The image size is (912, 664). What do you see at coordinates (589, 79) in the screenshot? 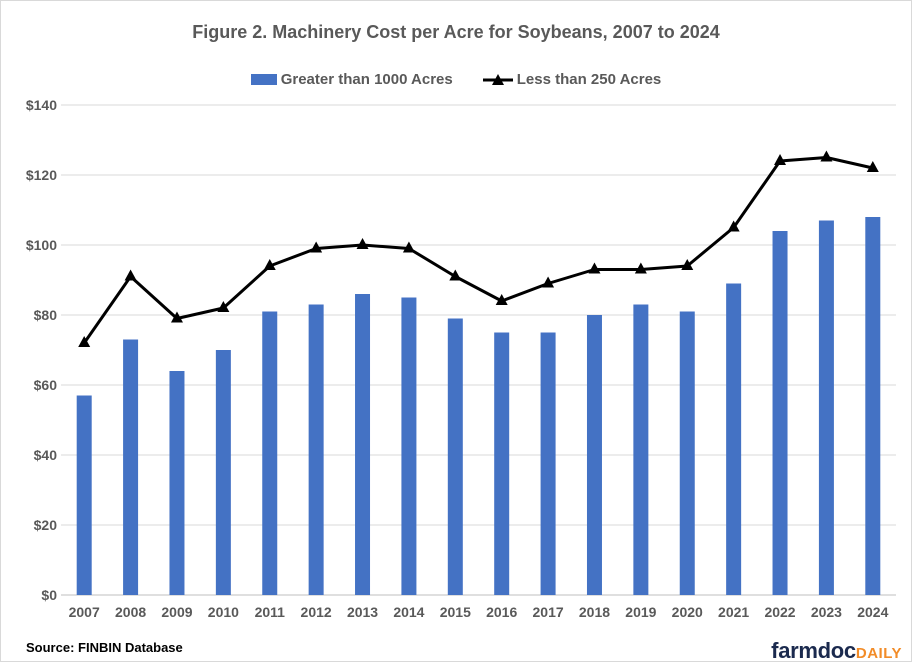
I see `legend-label: Less than 250 Acres` at bounding box center [589, 79].